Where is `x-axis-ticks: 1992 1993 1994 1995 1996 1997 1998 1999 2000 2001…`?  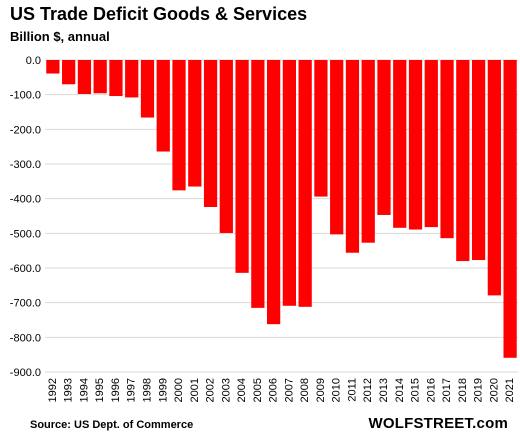 x-axis-ticks: 1992 1993 1994 1995 1996 1997 1998 1999 2000 2001… is located at coordinates (281, 390).